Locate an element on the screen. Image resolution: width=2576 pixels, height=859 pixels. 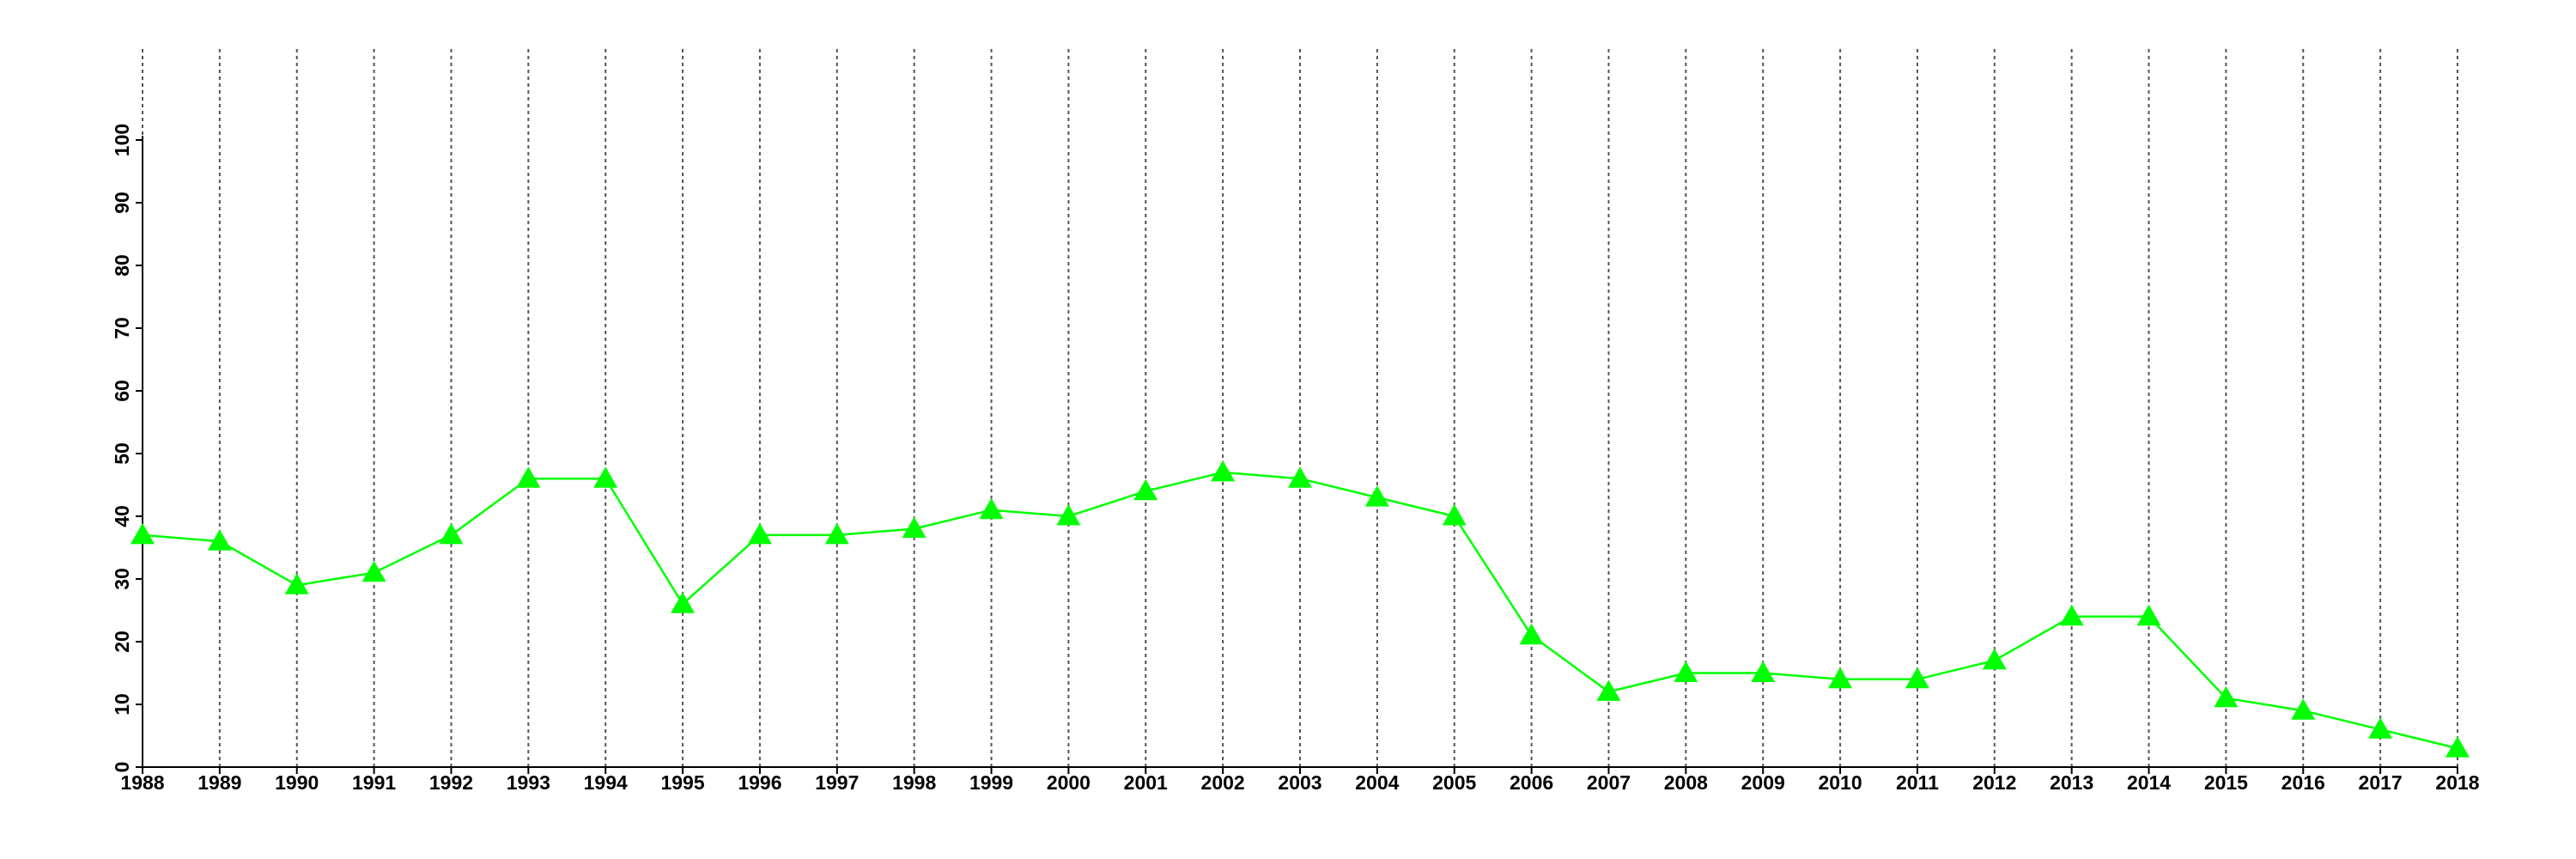
y-tick-label: 30 is located at coordinates (122, 579).